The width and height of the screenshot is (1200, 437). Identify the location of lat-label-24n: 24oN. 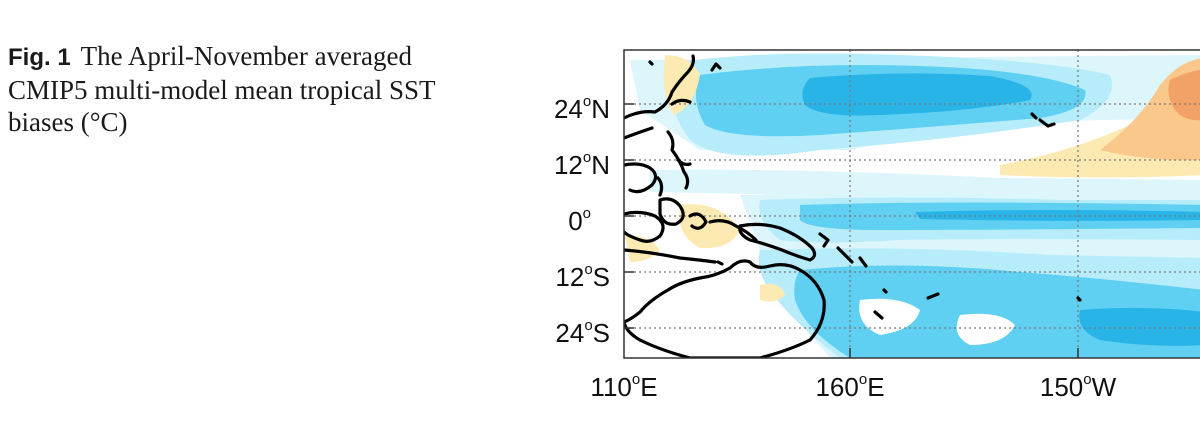
(582, 108).